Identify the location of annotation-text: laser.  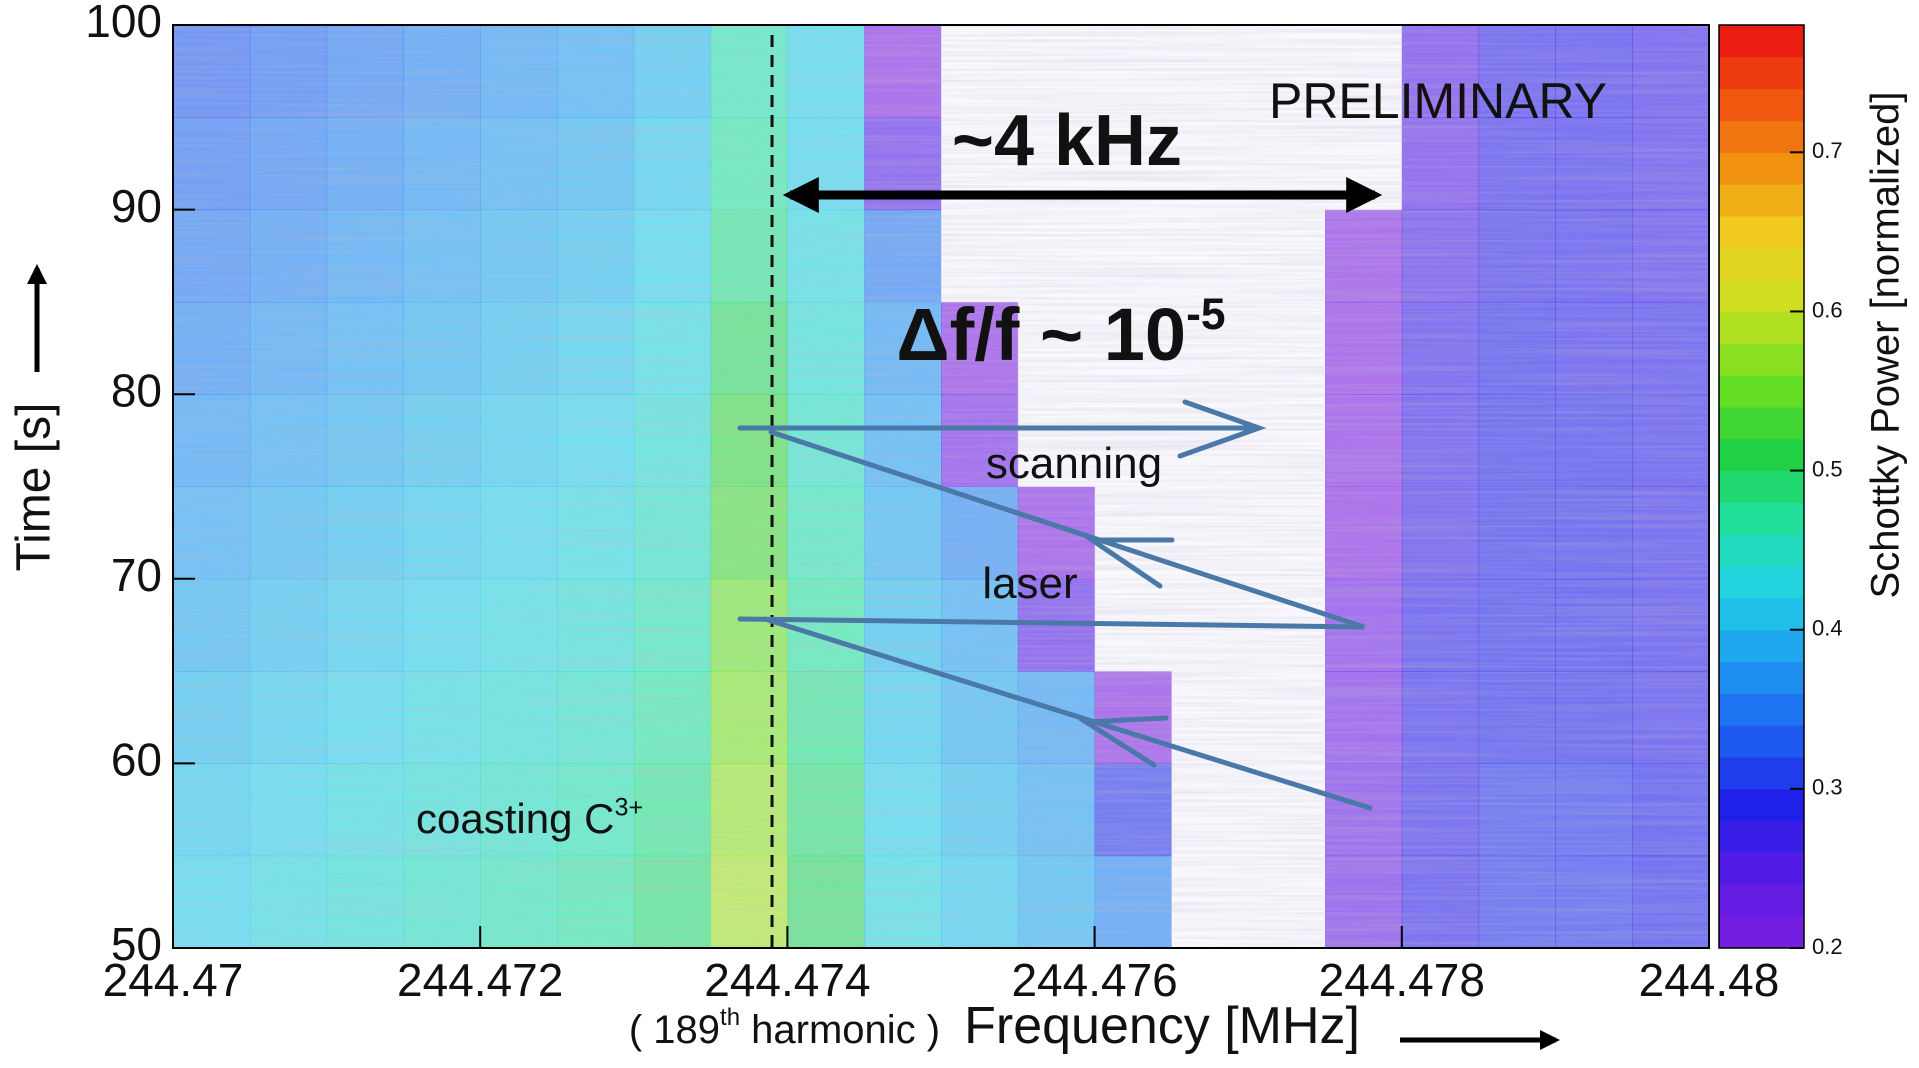
(1029, 583).